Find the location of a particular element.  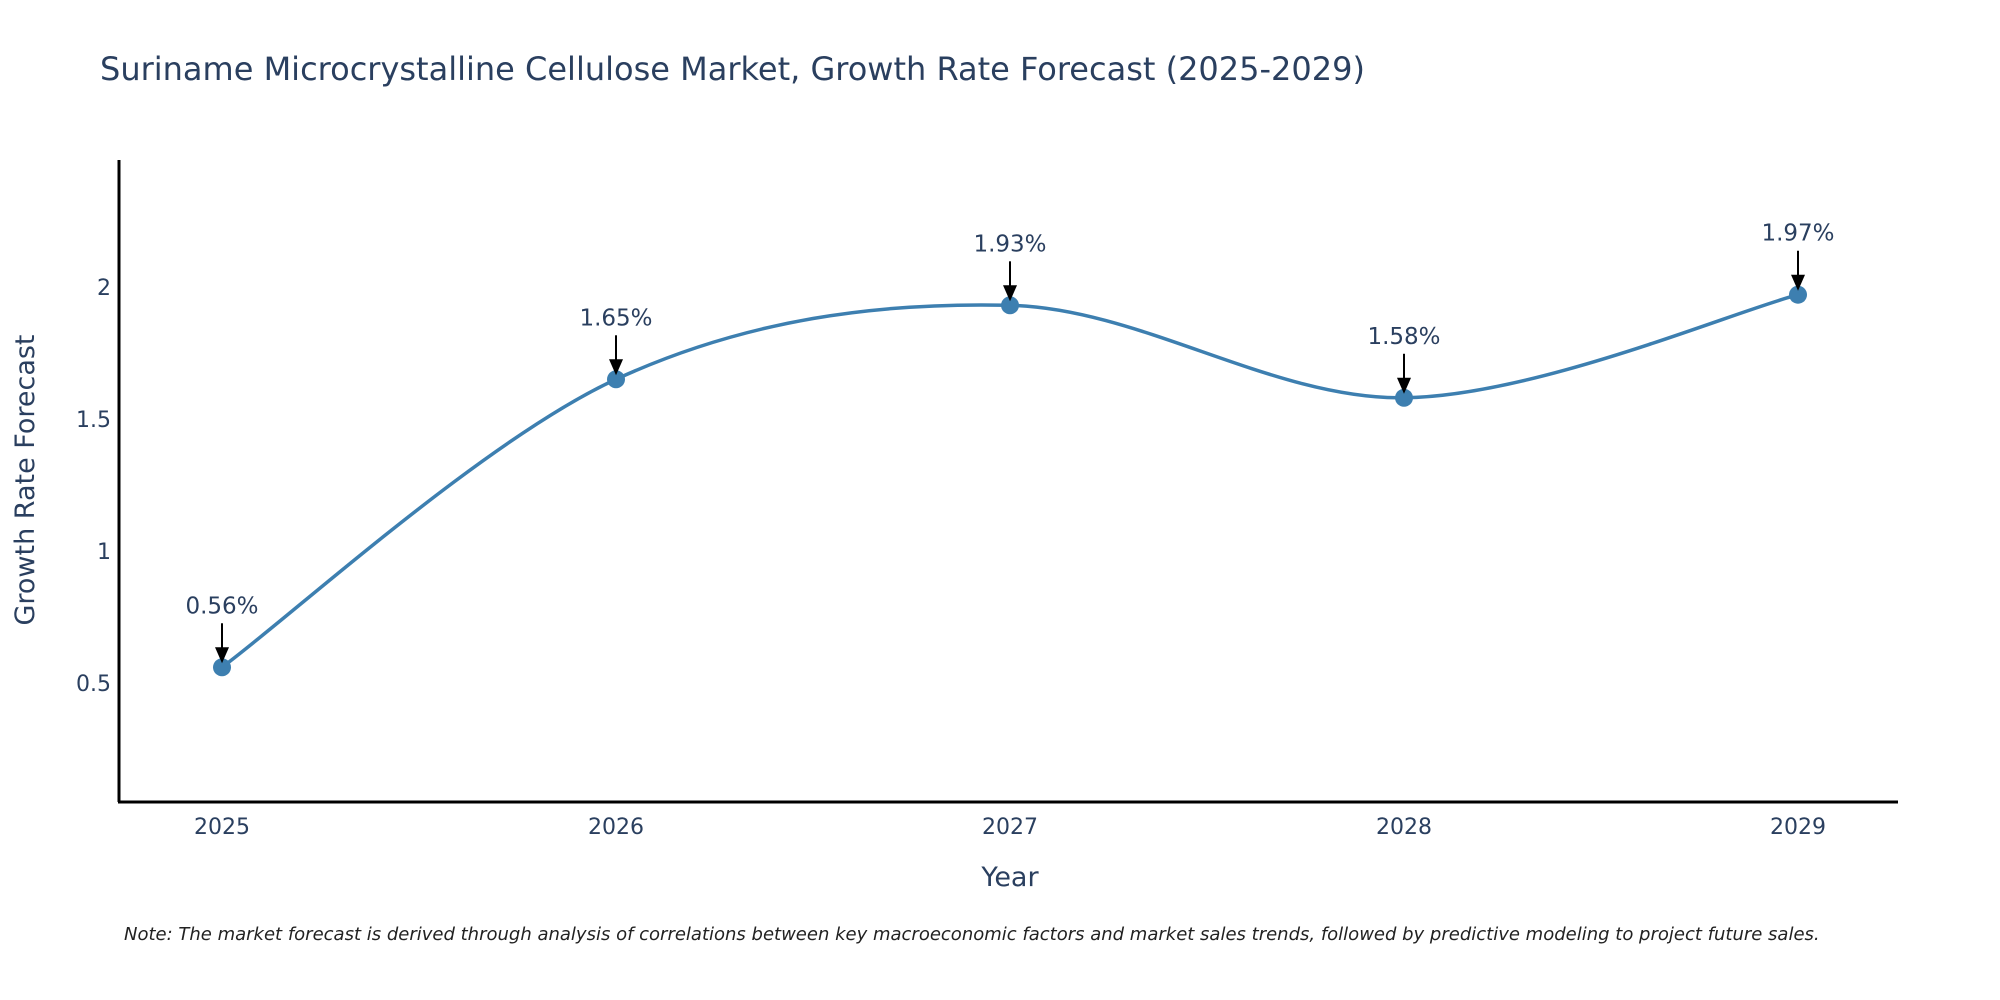

y-tick-label: 1 is located at coordinates (104, 552).